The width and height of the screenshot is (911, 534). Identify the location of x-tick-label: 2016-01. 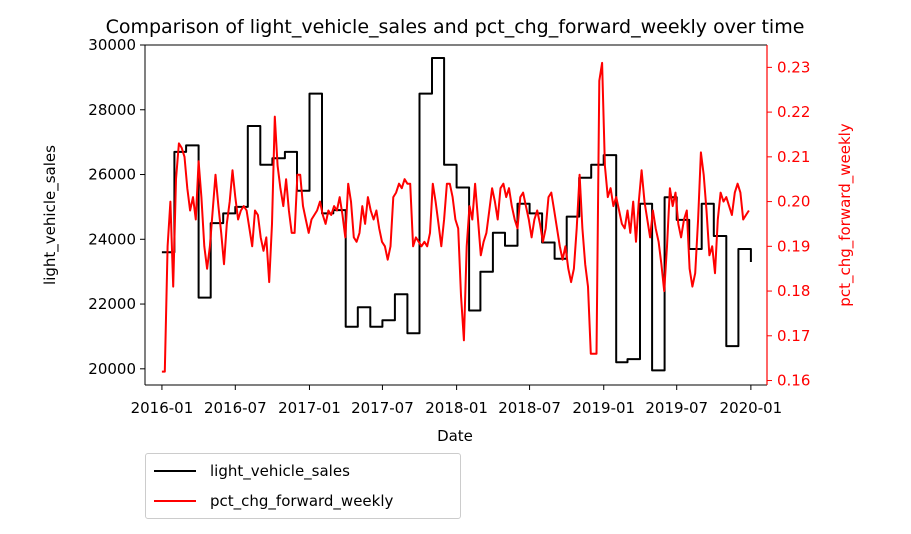
(162, 408).